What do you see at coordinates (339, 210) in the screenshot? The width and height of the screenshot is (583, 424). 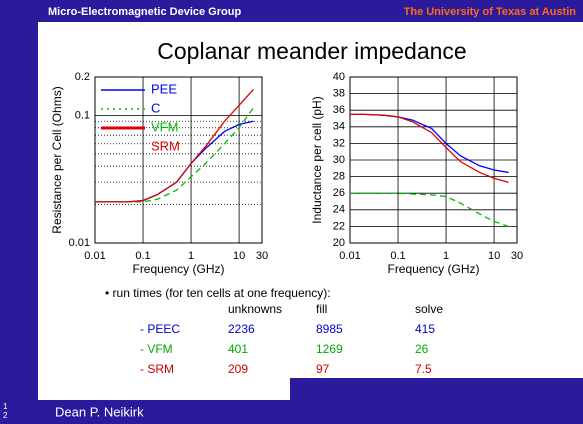 I see `y-tick-label: 24` at bounding box center [339, 210].